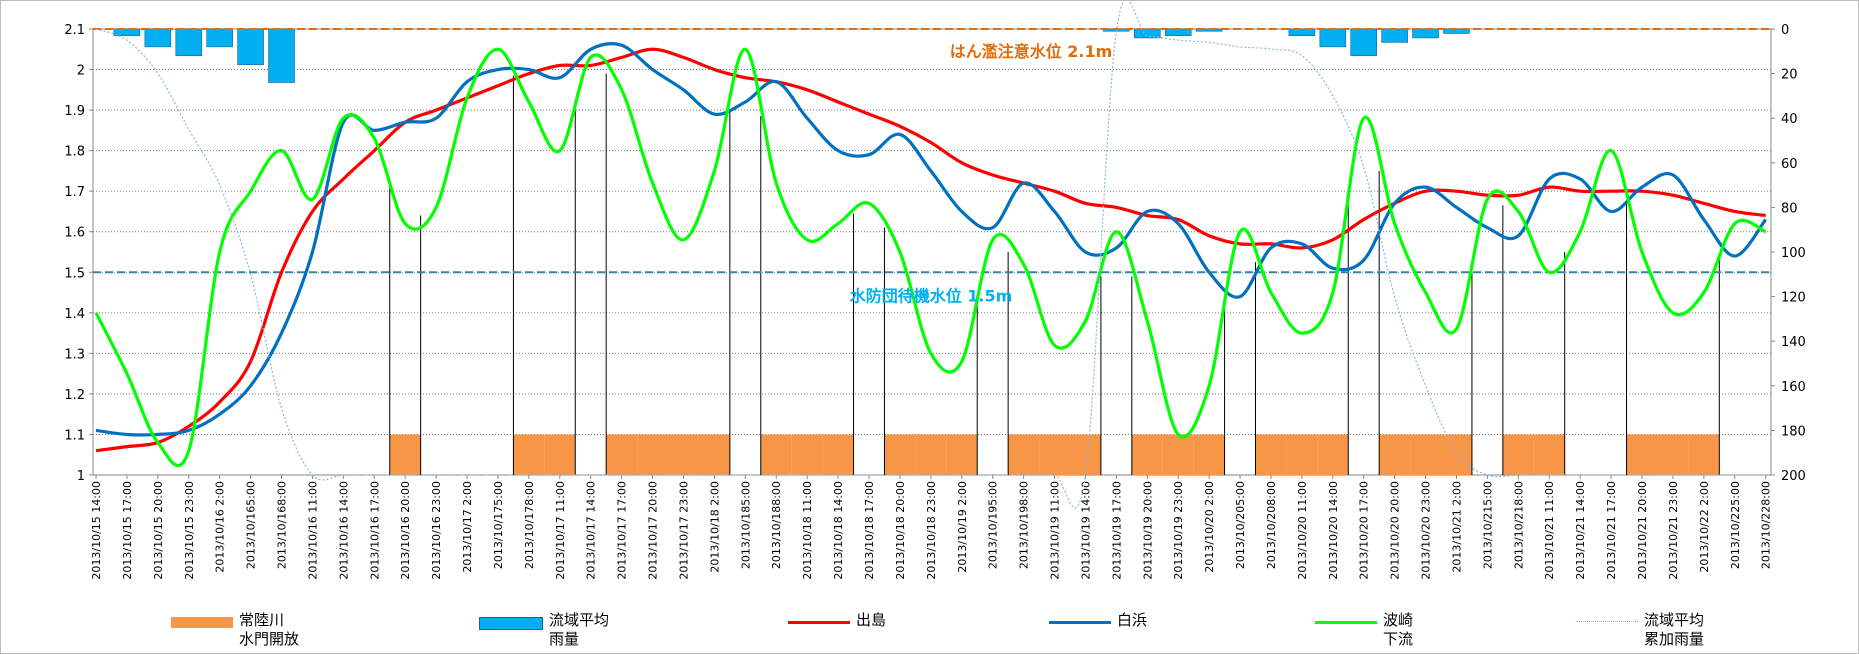  What do you see at coordinates (1487, 525) in the screenshot?
I see `x-tick-label: 2013/10/215:00` at bounding box center [1487, 525].